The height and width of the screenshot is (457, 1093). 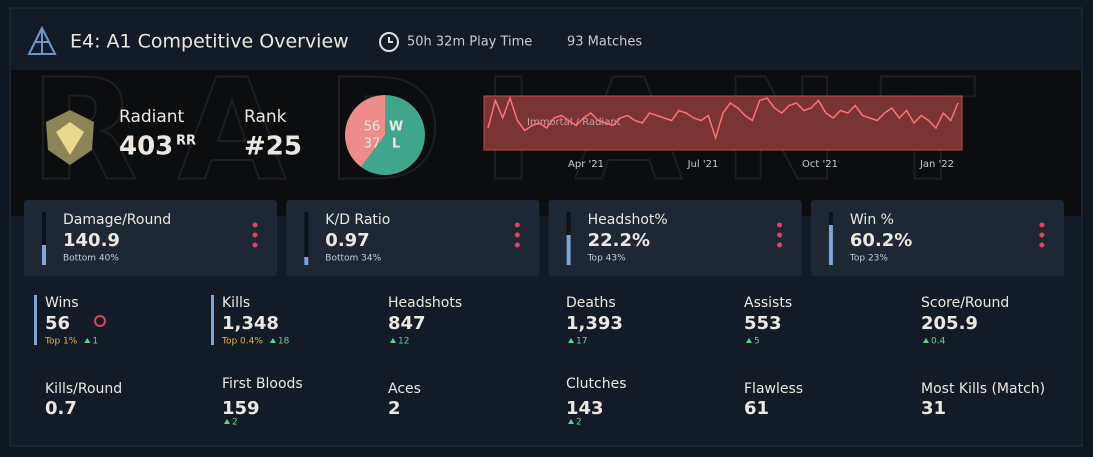 What do you see at coordinates (347, 240) in the screenshot?
I see `card-value: 0.97` at bounding box center [347, 240].